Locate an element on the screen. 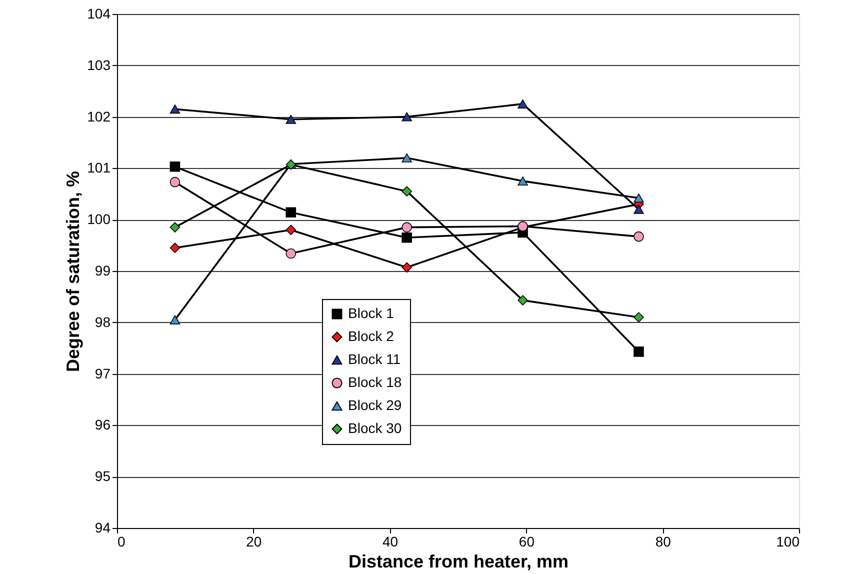 This screenshot has height=574, width=849. legend-label: Block 29 is located at coordinates (375, 405).